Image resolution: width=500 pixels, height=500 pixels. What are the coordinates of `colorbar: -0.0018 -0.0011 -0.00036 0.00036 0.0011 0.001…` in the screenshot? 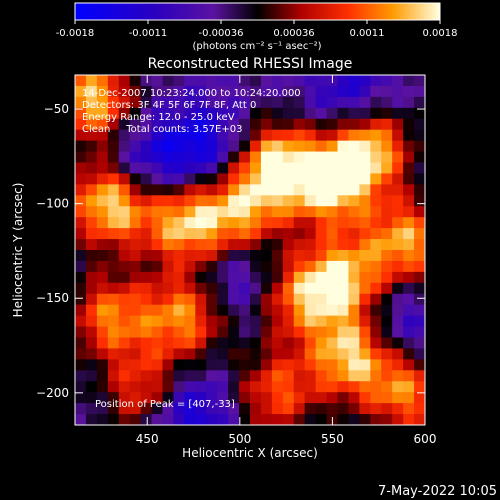 It's located at (257, 27).